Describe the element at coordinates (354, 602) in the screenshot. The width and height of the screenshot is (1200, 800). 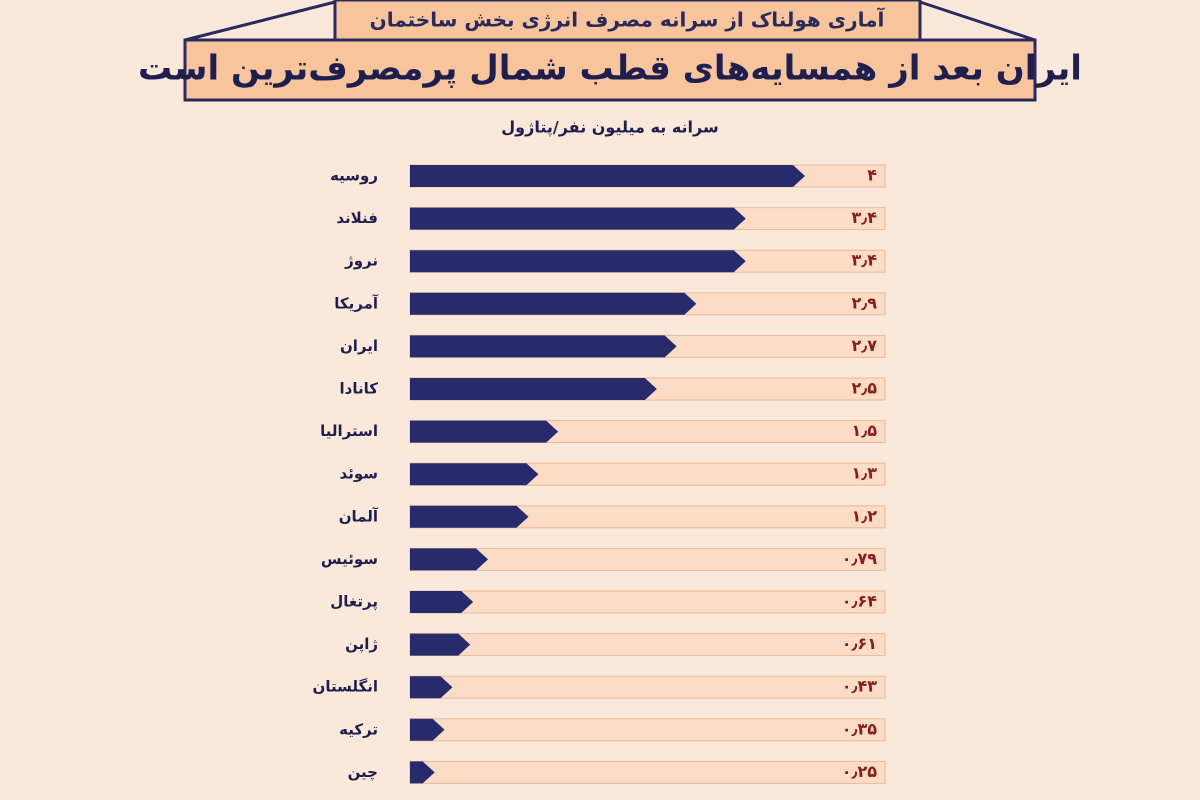
I see `category-label: پرتغال` at that location.